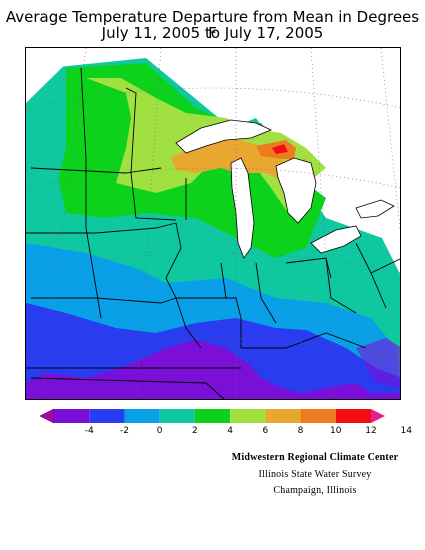 The height and width of the screenshot is (550, 425). Describe the element at coordinates (336, 431) in the screenshot. I see `legend-tick-label: 10` at that location.